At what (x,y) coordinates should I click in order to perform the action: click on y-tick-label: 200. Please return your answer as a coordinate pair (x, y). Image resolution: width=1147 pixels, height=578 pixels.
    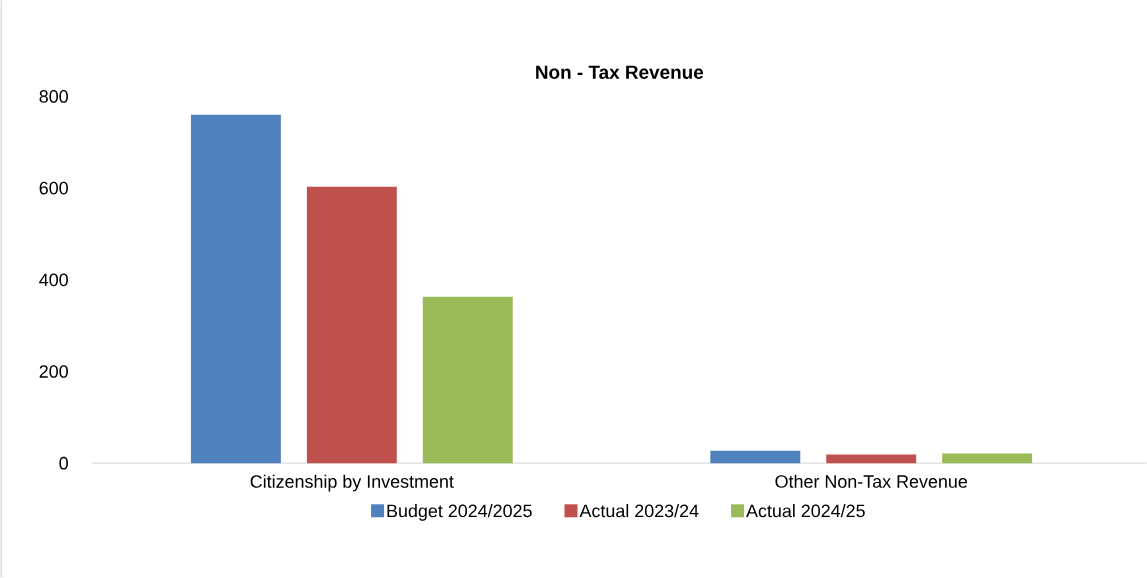
    Looking at the image, I should click on (53, 371).